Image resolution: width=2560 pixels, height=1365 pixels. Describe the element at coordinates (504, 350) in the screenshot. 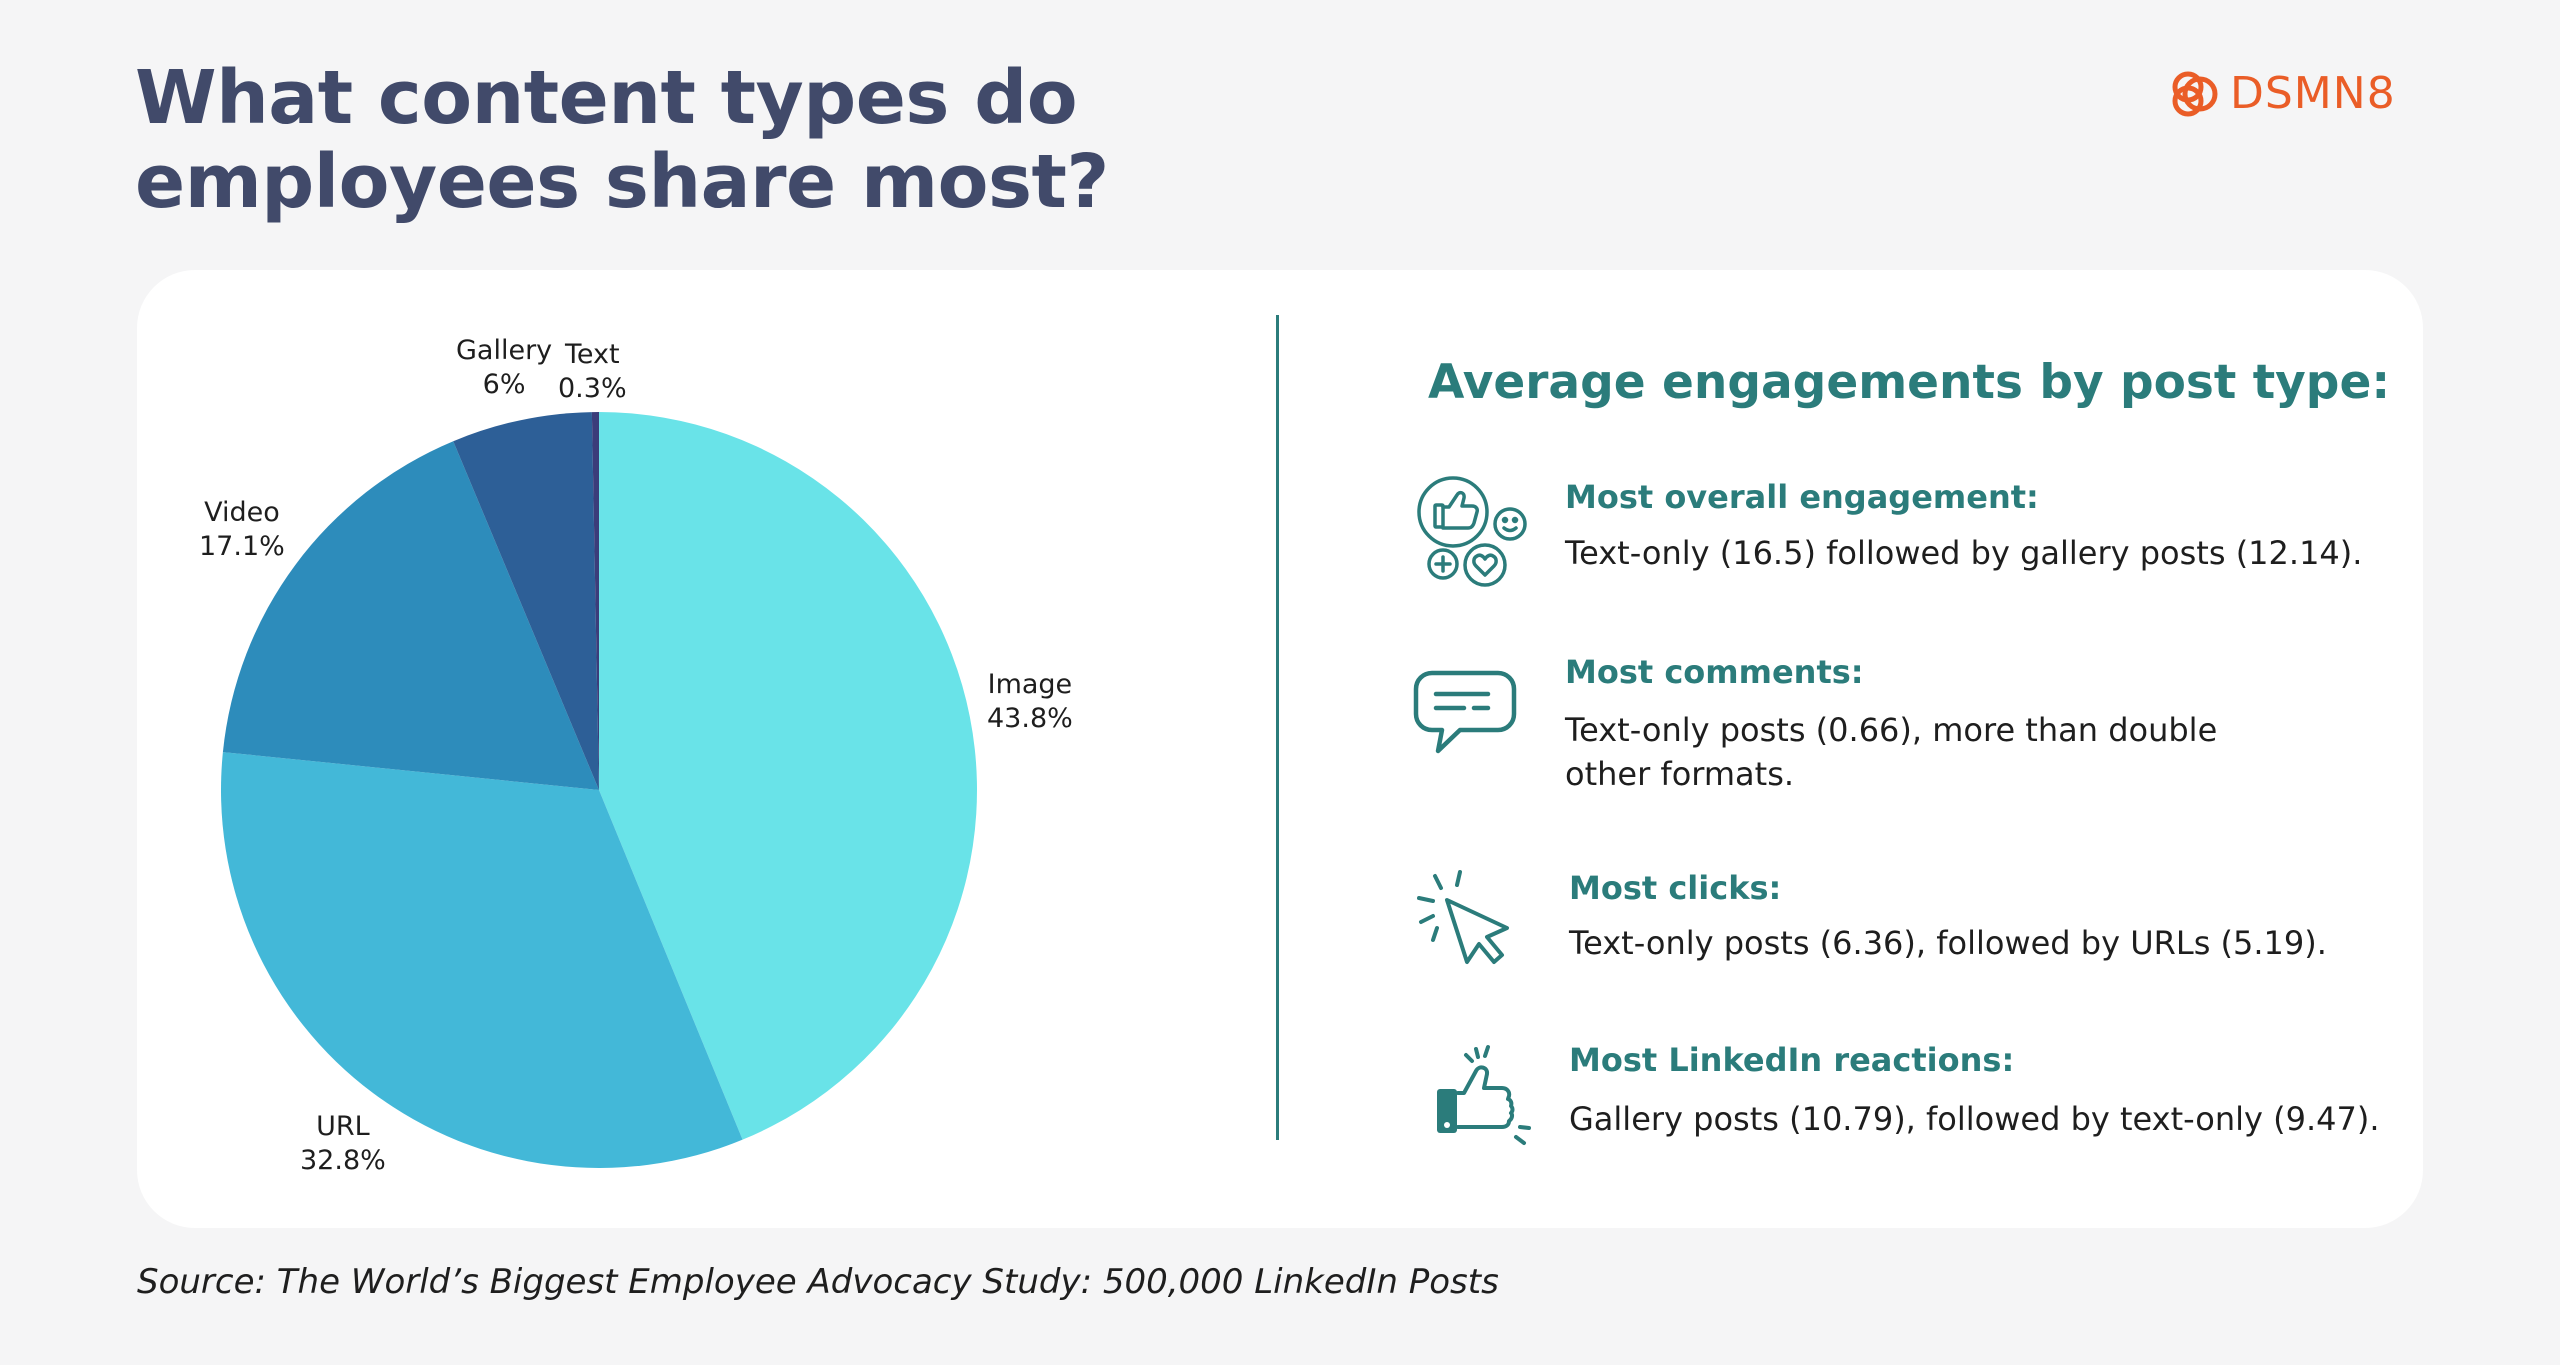

I see `pie-label-category: Gallery` at that location.